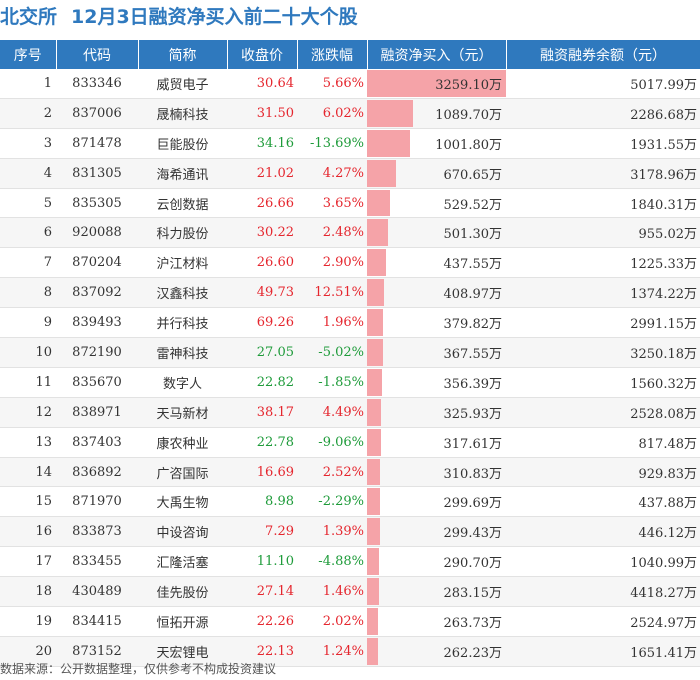 The height and width of the screenshot is (680, 700). Describe the element at coordinates (436, 352) in the screenshot. I see `net-buy-cell: 367.55万` at that location.